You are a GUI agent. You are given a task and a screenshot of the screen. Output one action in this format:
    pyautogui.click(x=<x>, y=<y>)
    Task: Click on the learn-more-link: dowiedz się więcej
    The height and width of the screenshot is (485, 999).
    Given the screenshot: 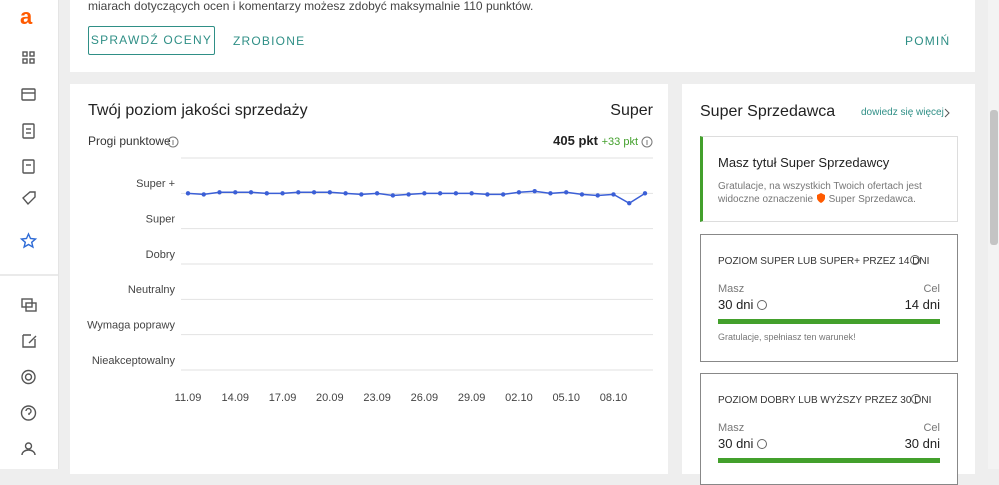 What is the action you would take?
    pyautogui.click(x=902, y=112)
    